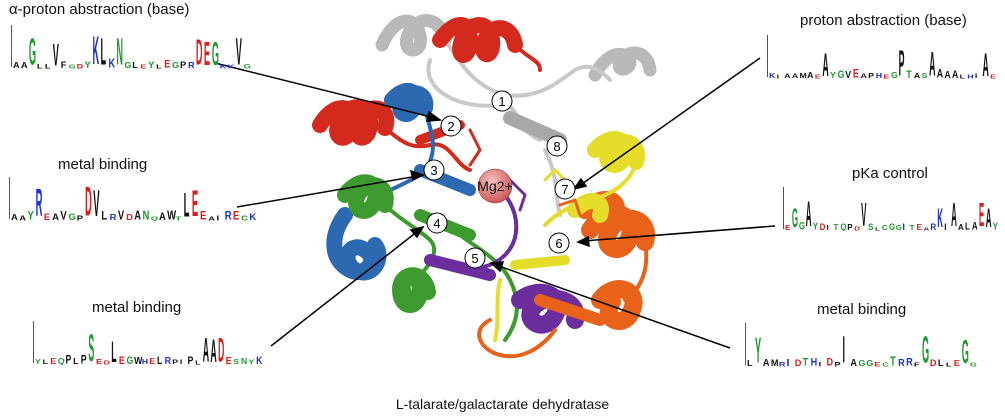  Describe the element at coordinates (565, 189) in the screenshot. I see `residue-marker-7: 7` at that location.